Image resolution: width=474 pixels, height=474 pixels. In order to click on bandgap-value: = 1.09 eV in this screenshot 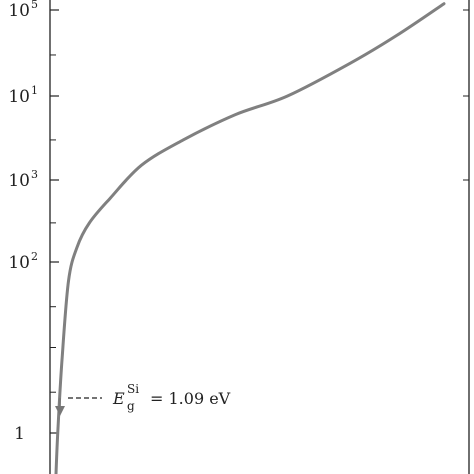, I will do `click(190, 398)`.